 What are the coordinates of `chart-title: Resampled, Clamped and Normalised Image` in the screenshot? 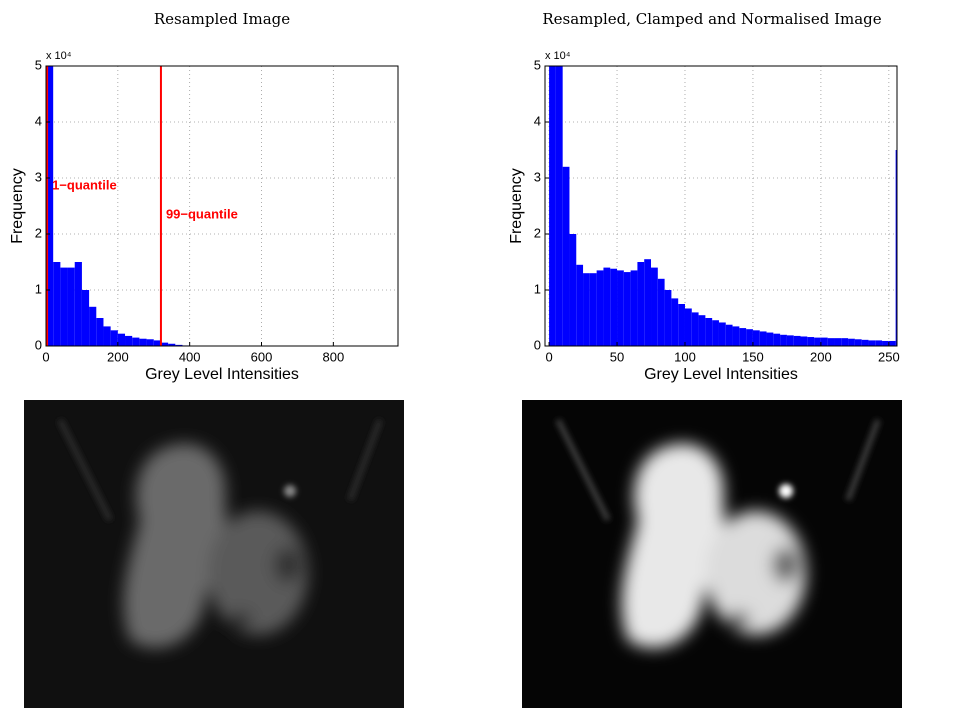 It's located at (711, 19).